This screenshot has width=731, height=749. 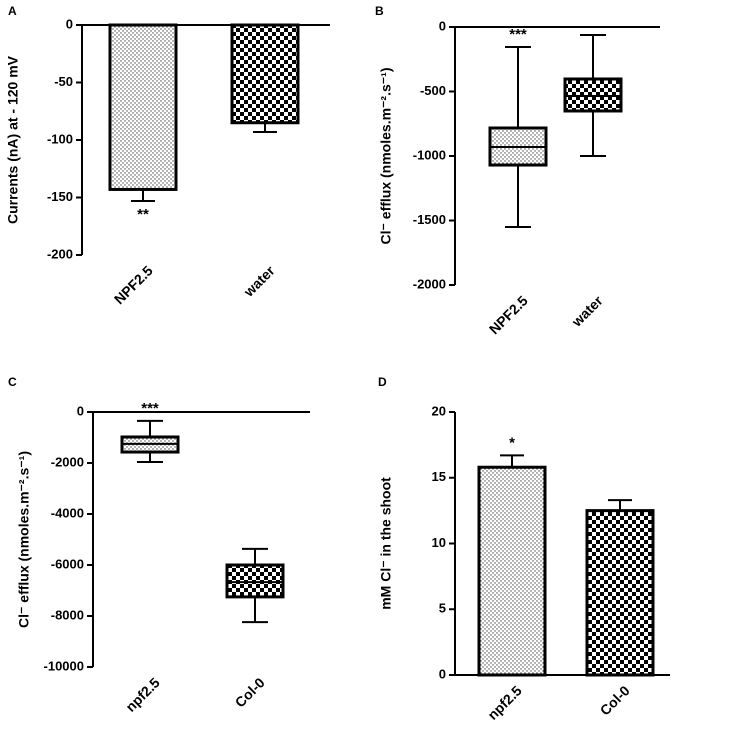 I want to click on y-tick-label: -500, so click(x=433, y=90).